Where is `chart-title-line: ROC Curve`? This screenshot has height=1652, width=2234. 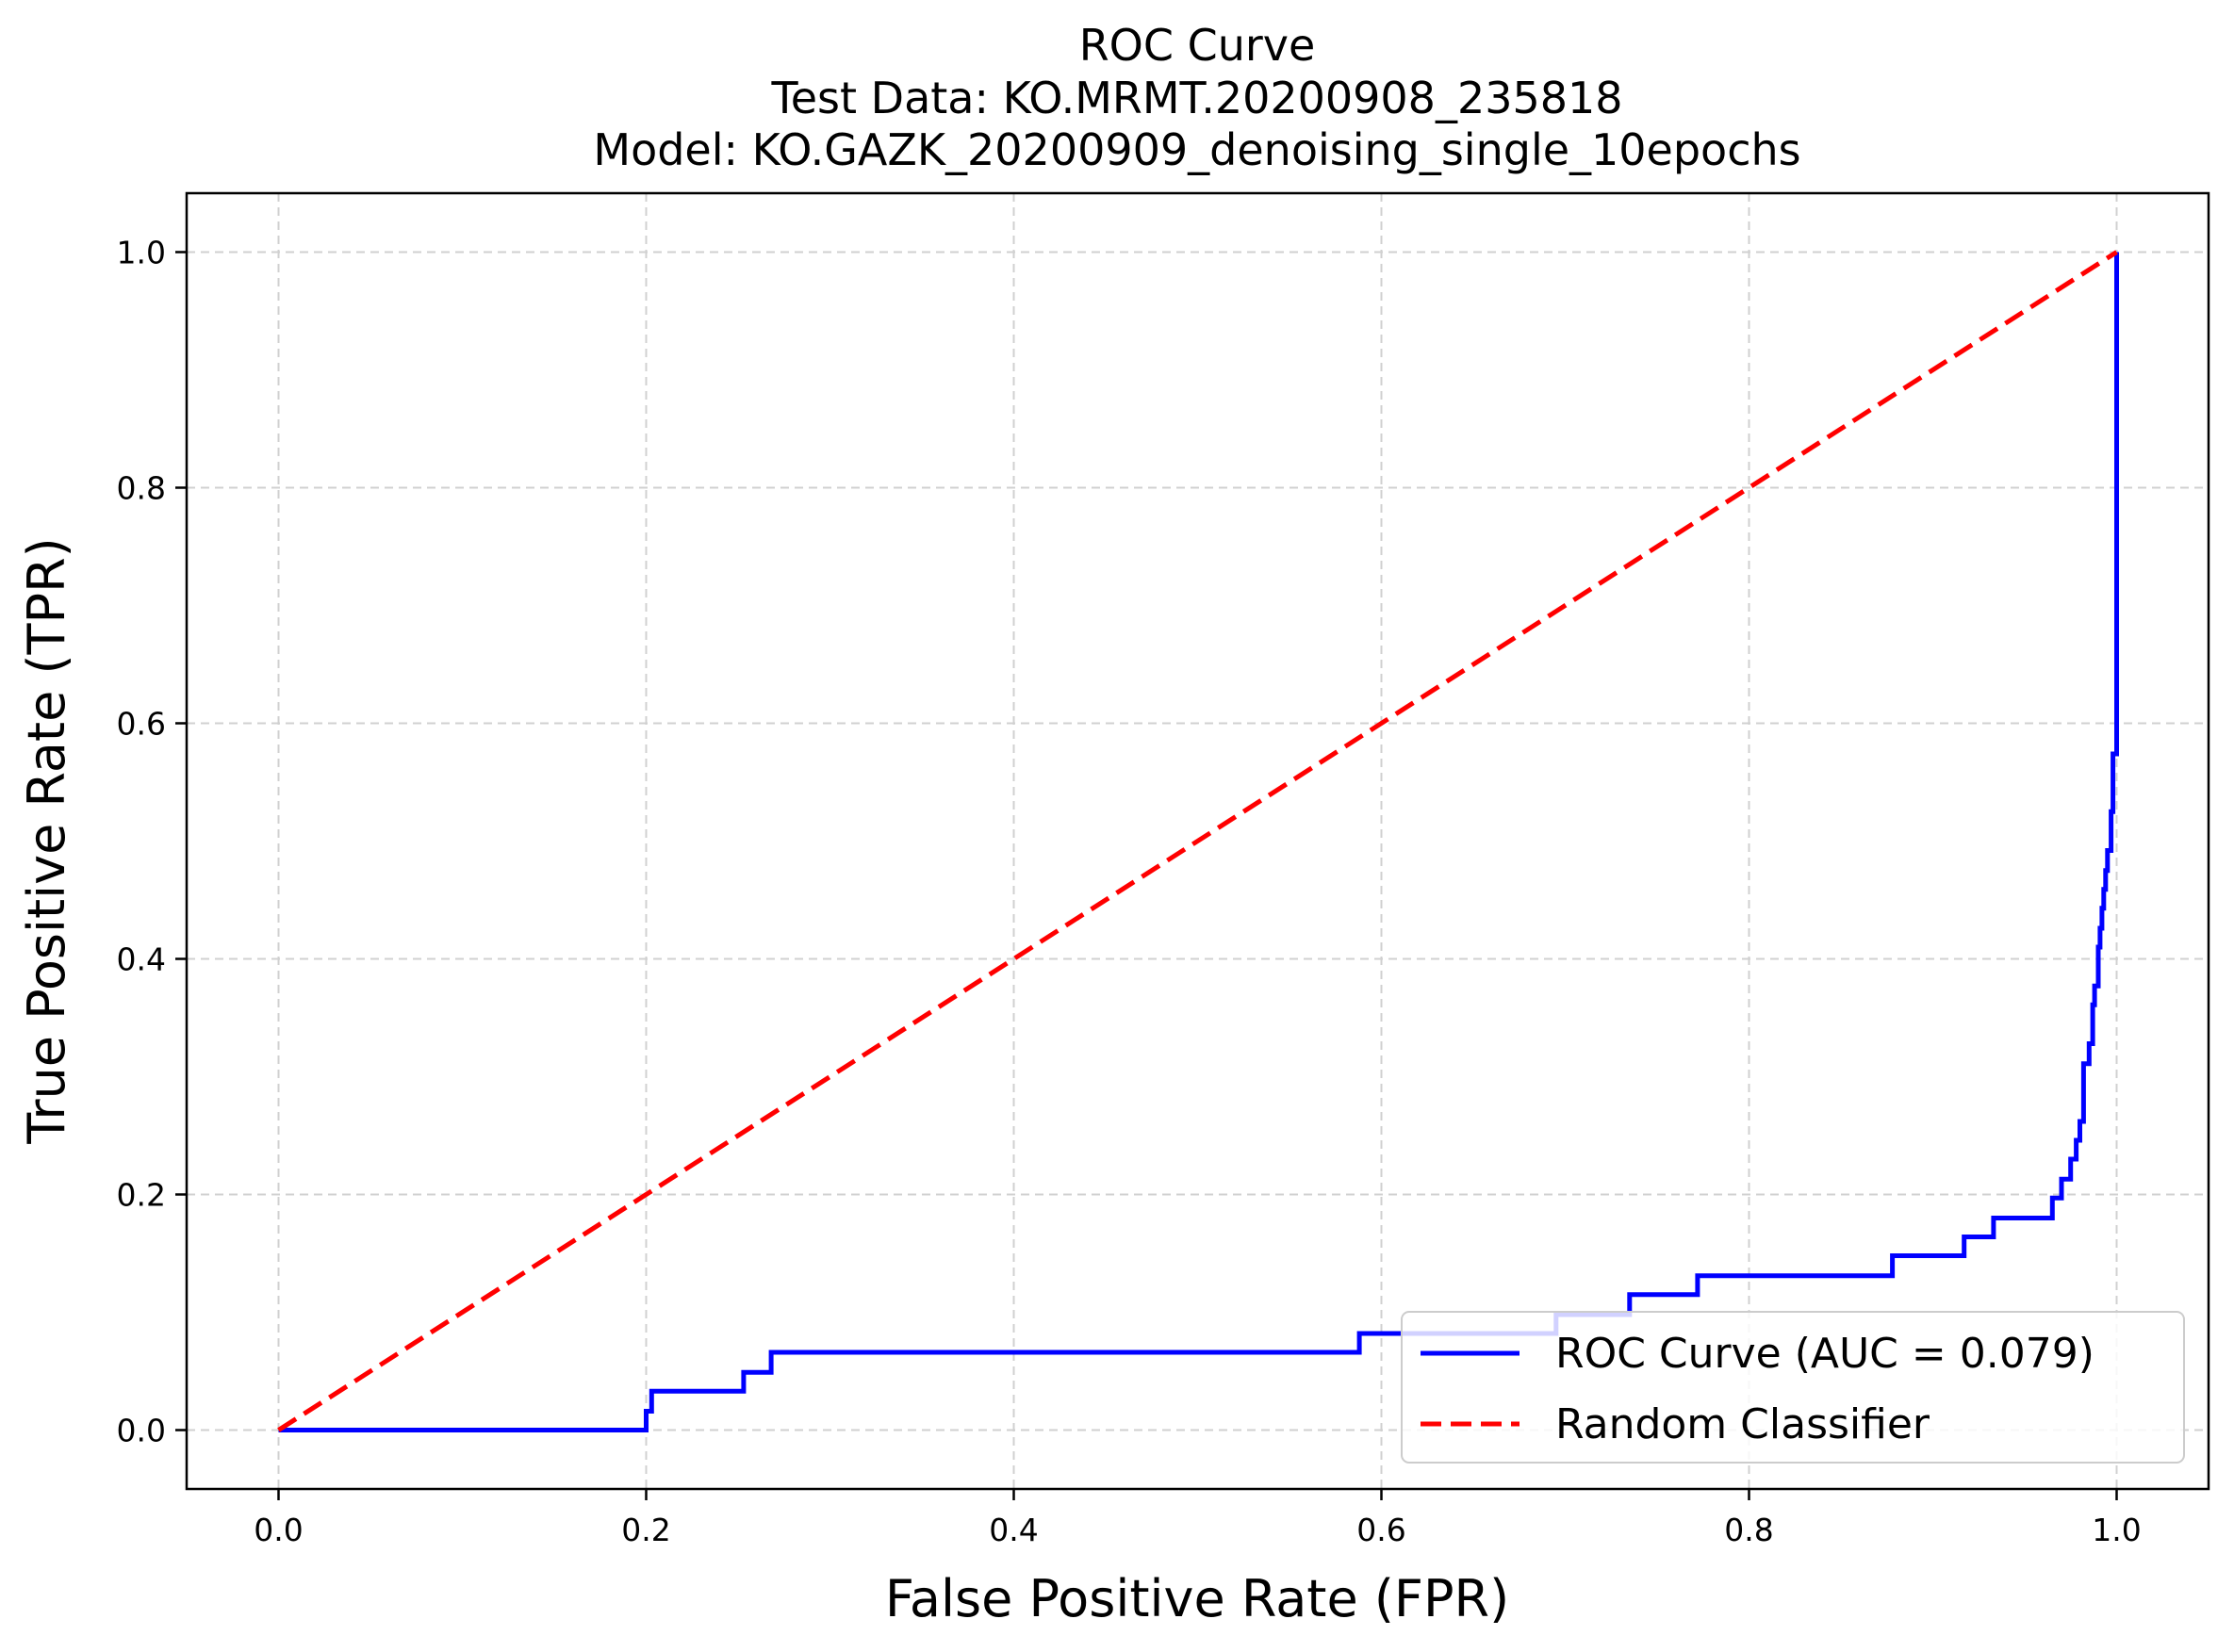 chart-title-line: ROC Curve is located at coordinates (1197, 45).